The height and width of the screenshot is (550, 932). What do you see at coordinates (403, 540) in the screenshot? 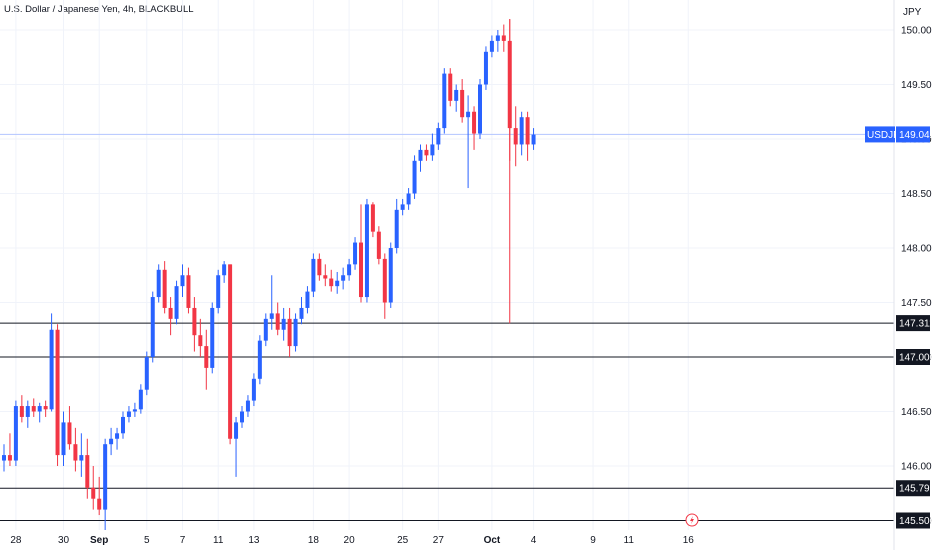
I see `time-tick-label: 25` at bounding box center [403, 540].